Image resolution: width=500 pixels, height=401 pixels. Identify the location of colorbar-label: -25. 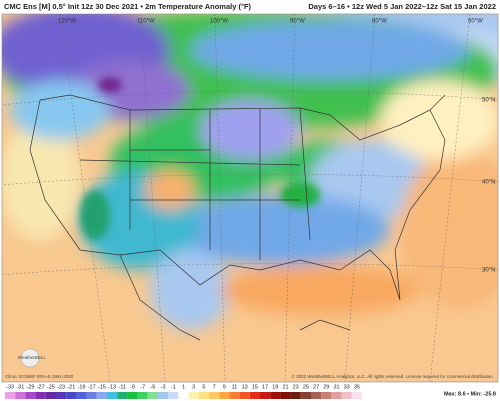
(51, 387).